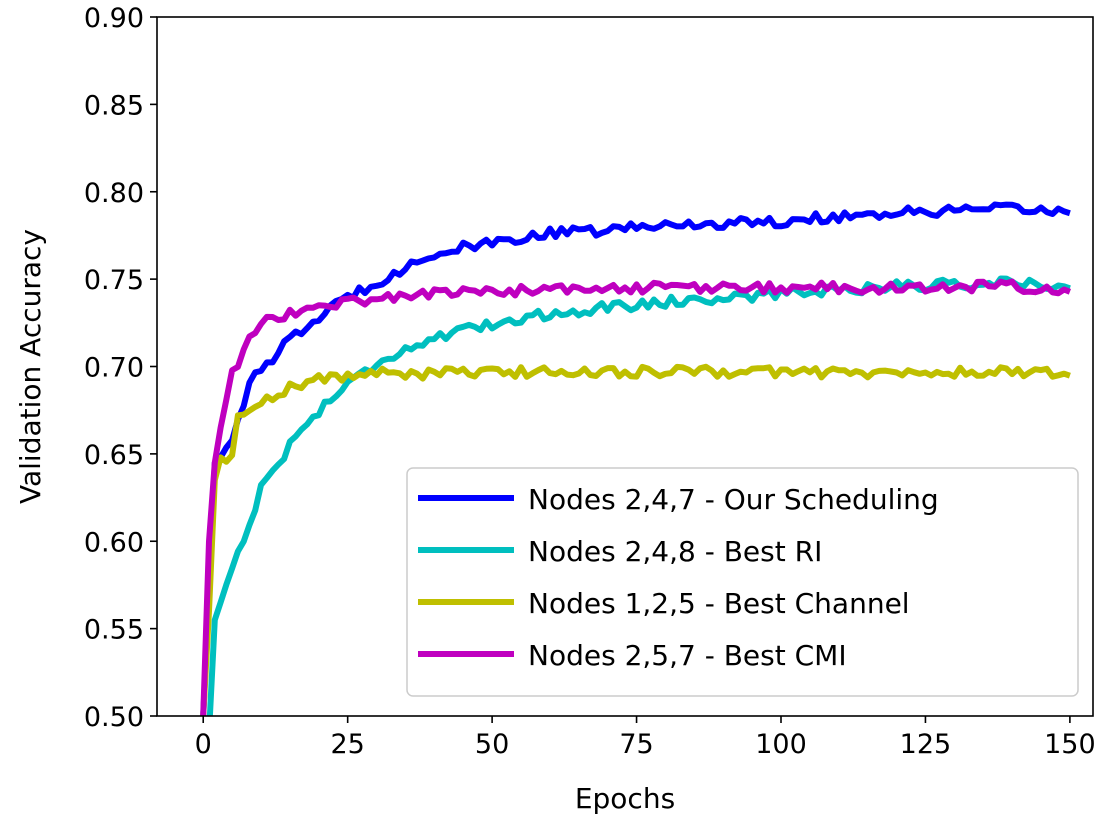  I want to click on y-tick-label: 0.65, so click(114, 455).